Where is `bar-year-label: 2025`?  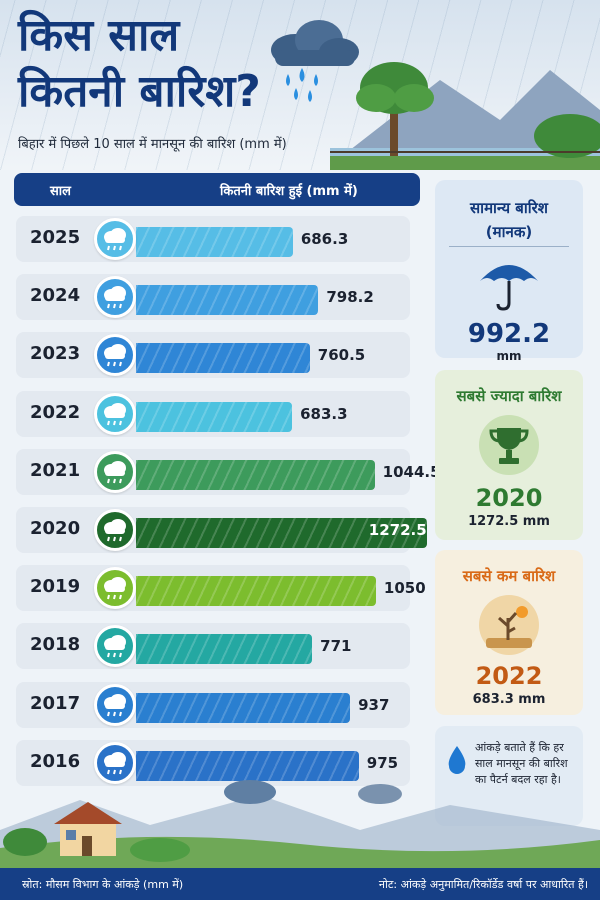
bar-year-label: 2025 is located at coordinates (55, 237).